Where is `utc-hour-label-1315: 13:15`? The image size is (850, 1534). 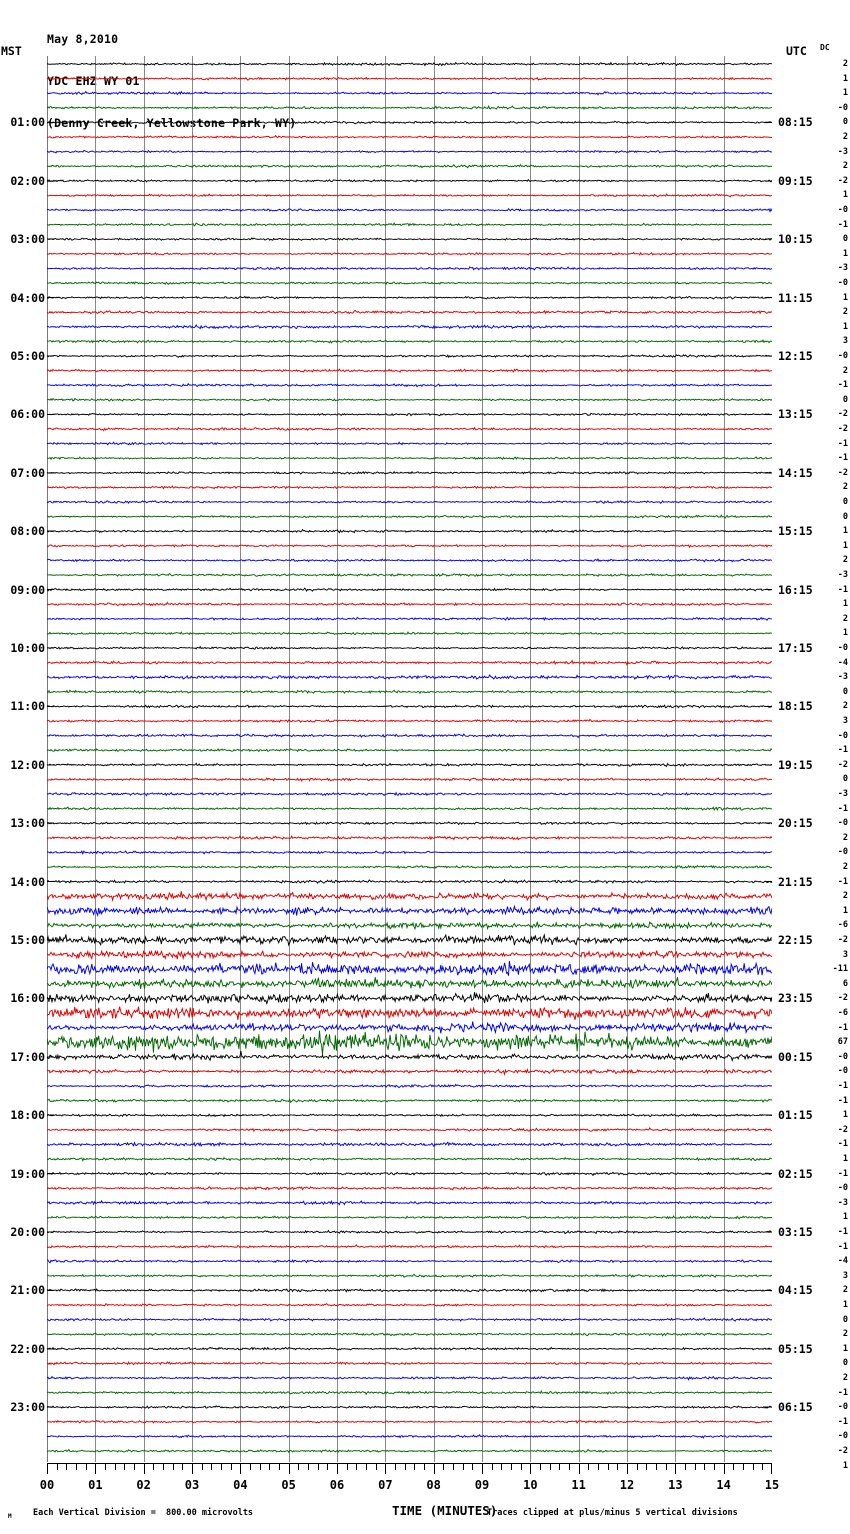
utc-hour-label-1315: 13:15 is located at coordinates (795, 414).